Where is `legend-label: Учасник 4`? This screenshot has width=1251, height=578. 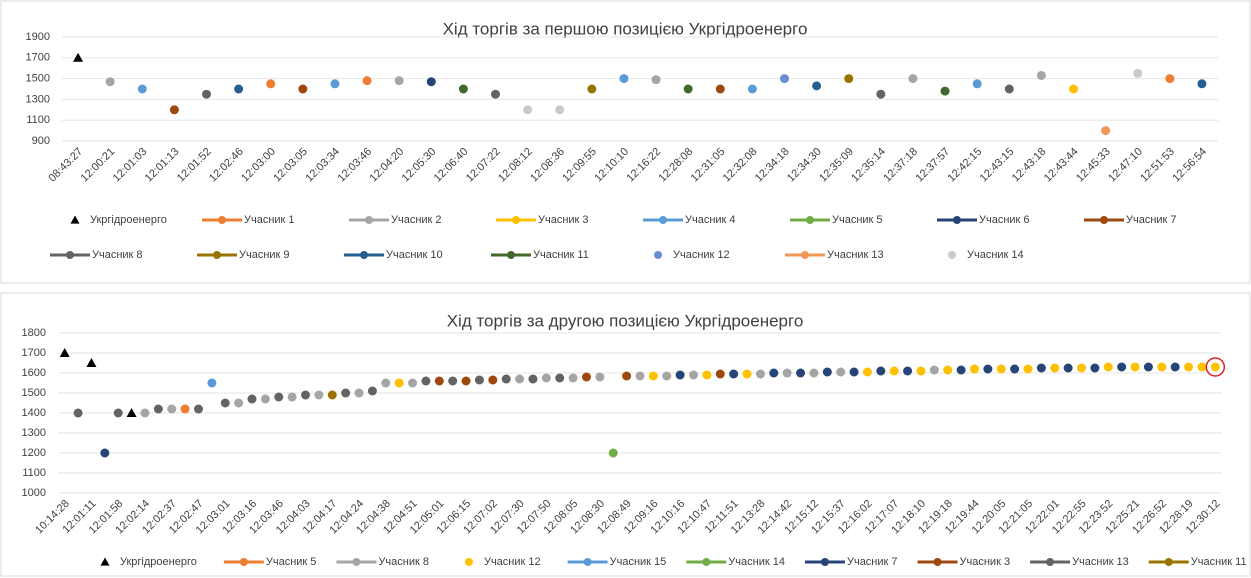
legend-label: Учасник 4 is located at coordinates (710, 220).